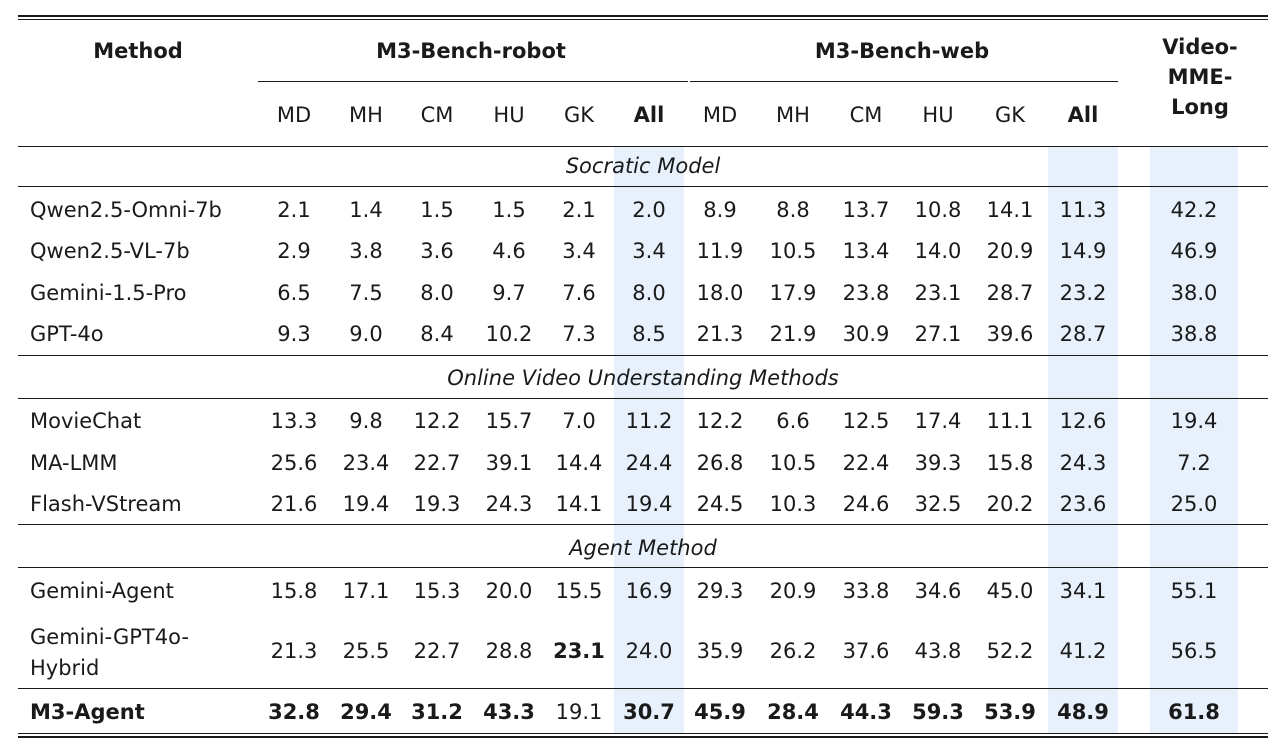 Image resolution: width=1285 pixels, height=750 pixels. I want to click on table-cell: 22.4, so click(866, 463).